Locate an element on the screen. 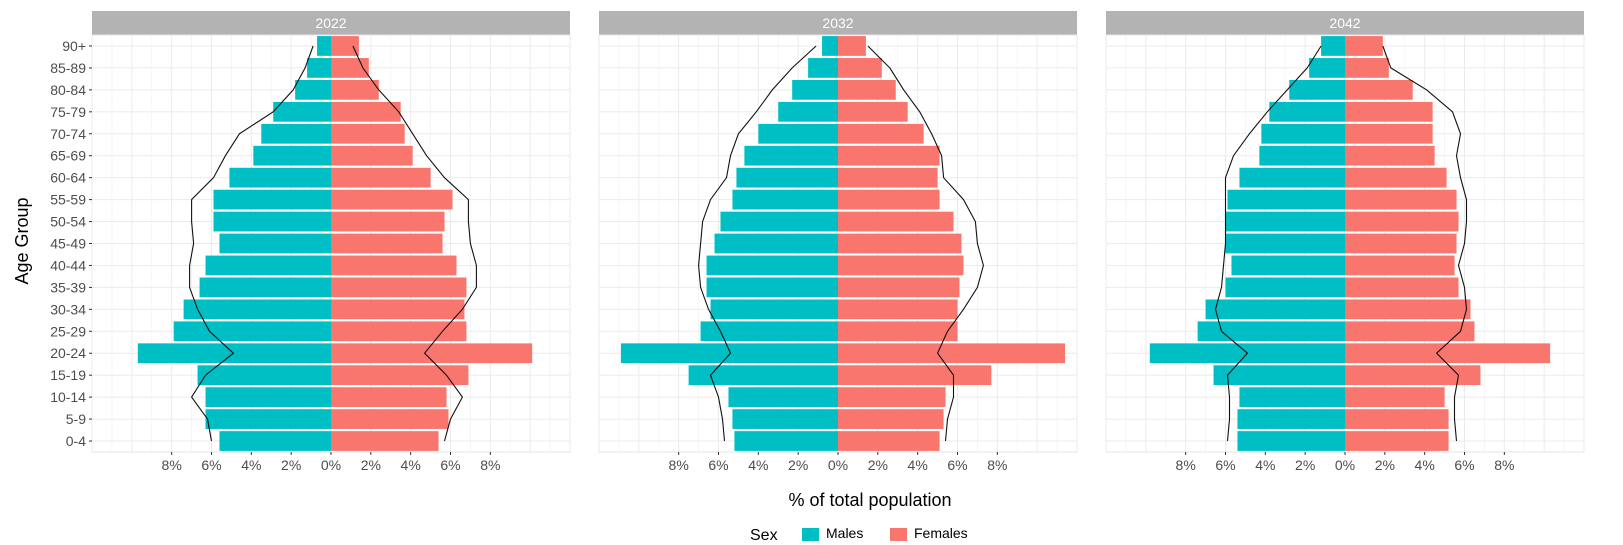 The width and height of the screenshot is (1623, 545). facet-strip-label: 2032 is located at coordinates (837, 23).